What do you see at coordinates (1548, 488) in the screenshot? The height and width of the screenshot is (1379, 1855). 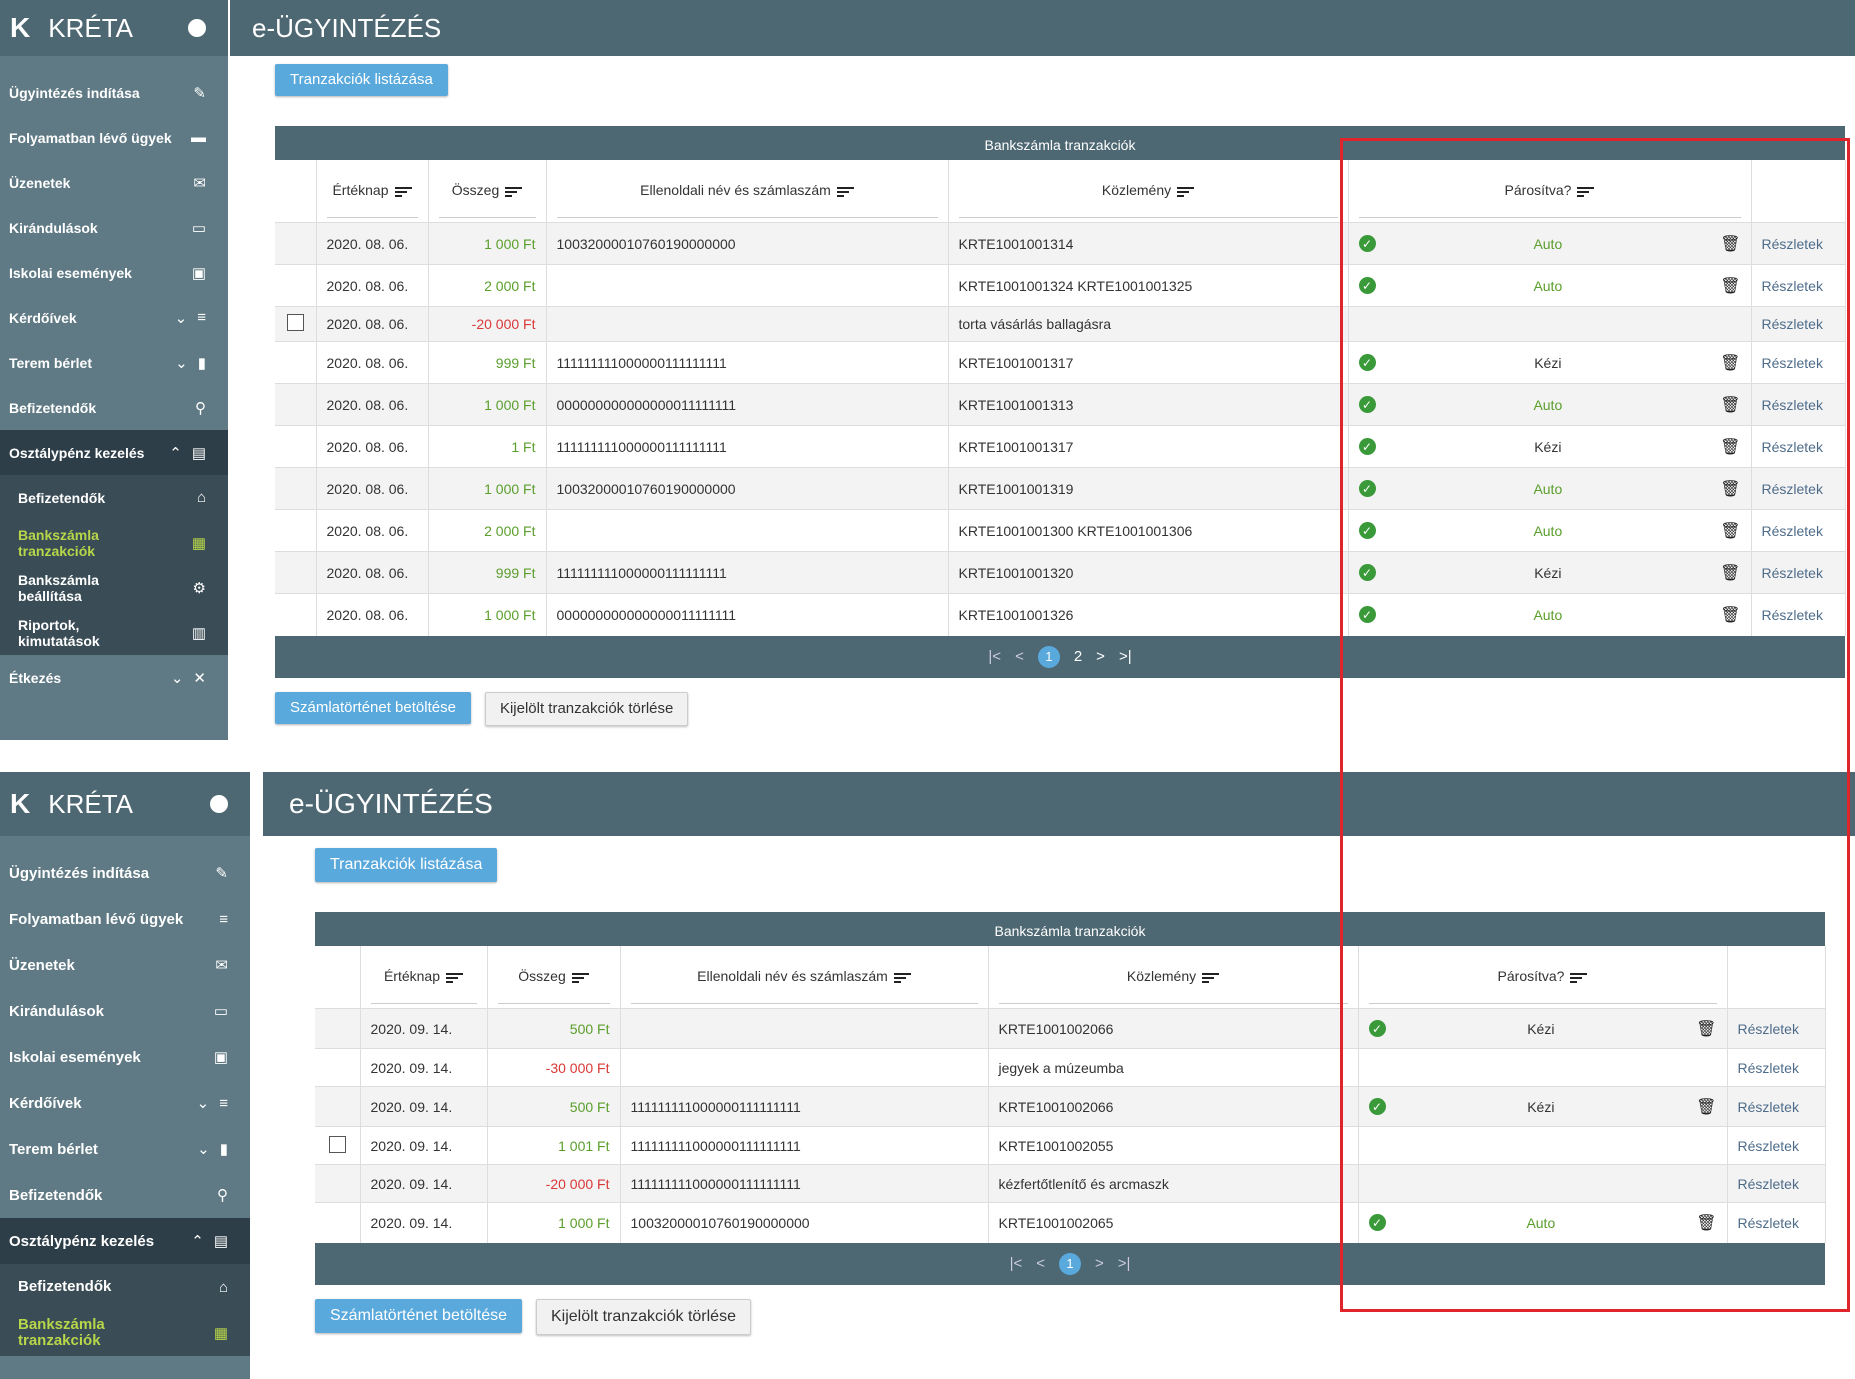 I see `paired-status: Auto` at bounding box center [1548, 488].